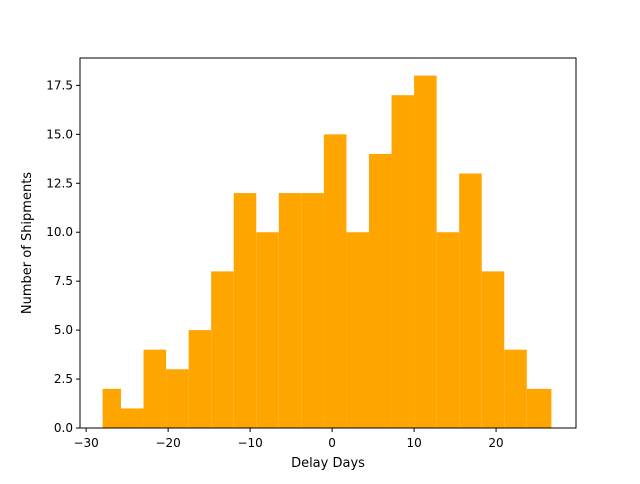  Describe the element at coordinates (288, 439) in the screenshot. I see `x-axis: −30 −20 −10 0 10 20` at that location.